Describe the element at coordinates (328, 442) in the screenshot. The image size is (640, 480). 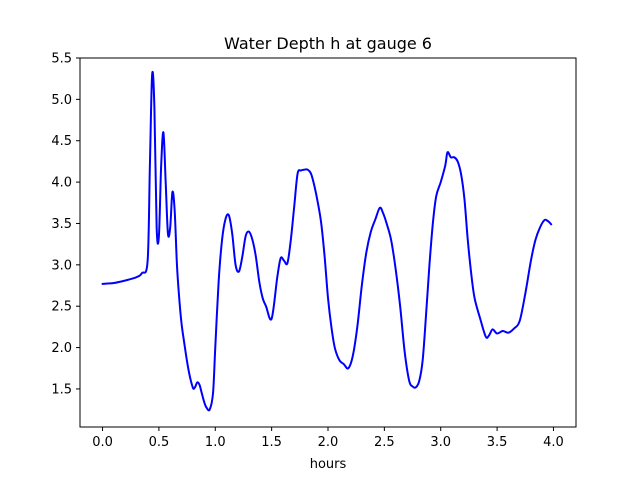
I see `x-tick-label: 2.0` at that location.